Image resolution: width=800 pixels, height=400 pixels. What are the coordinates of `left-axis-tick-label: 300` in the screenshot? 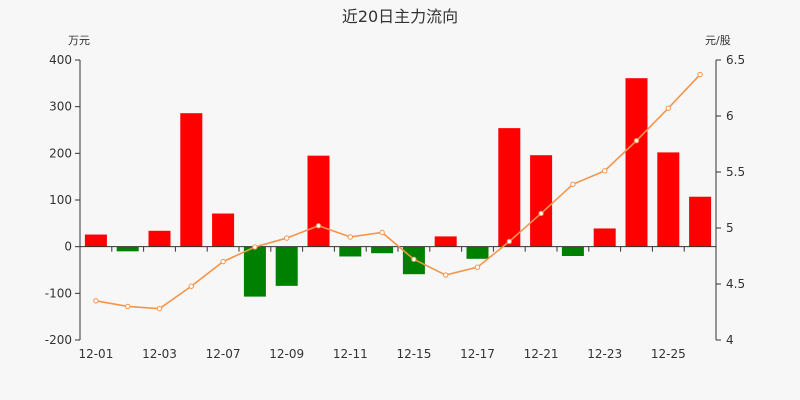 It's located at (60, 107).